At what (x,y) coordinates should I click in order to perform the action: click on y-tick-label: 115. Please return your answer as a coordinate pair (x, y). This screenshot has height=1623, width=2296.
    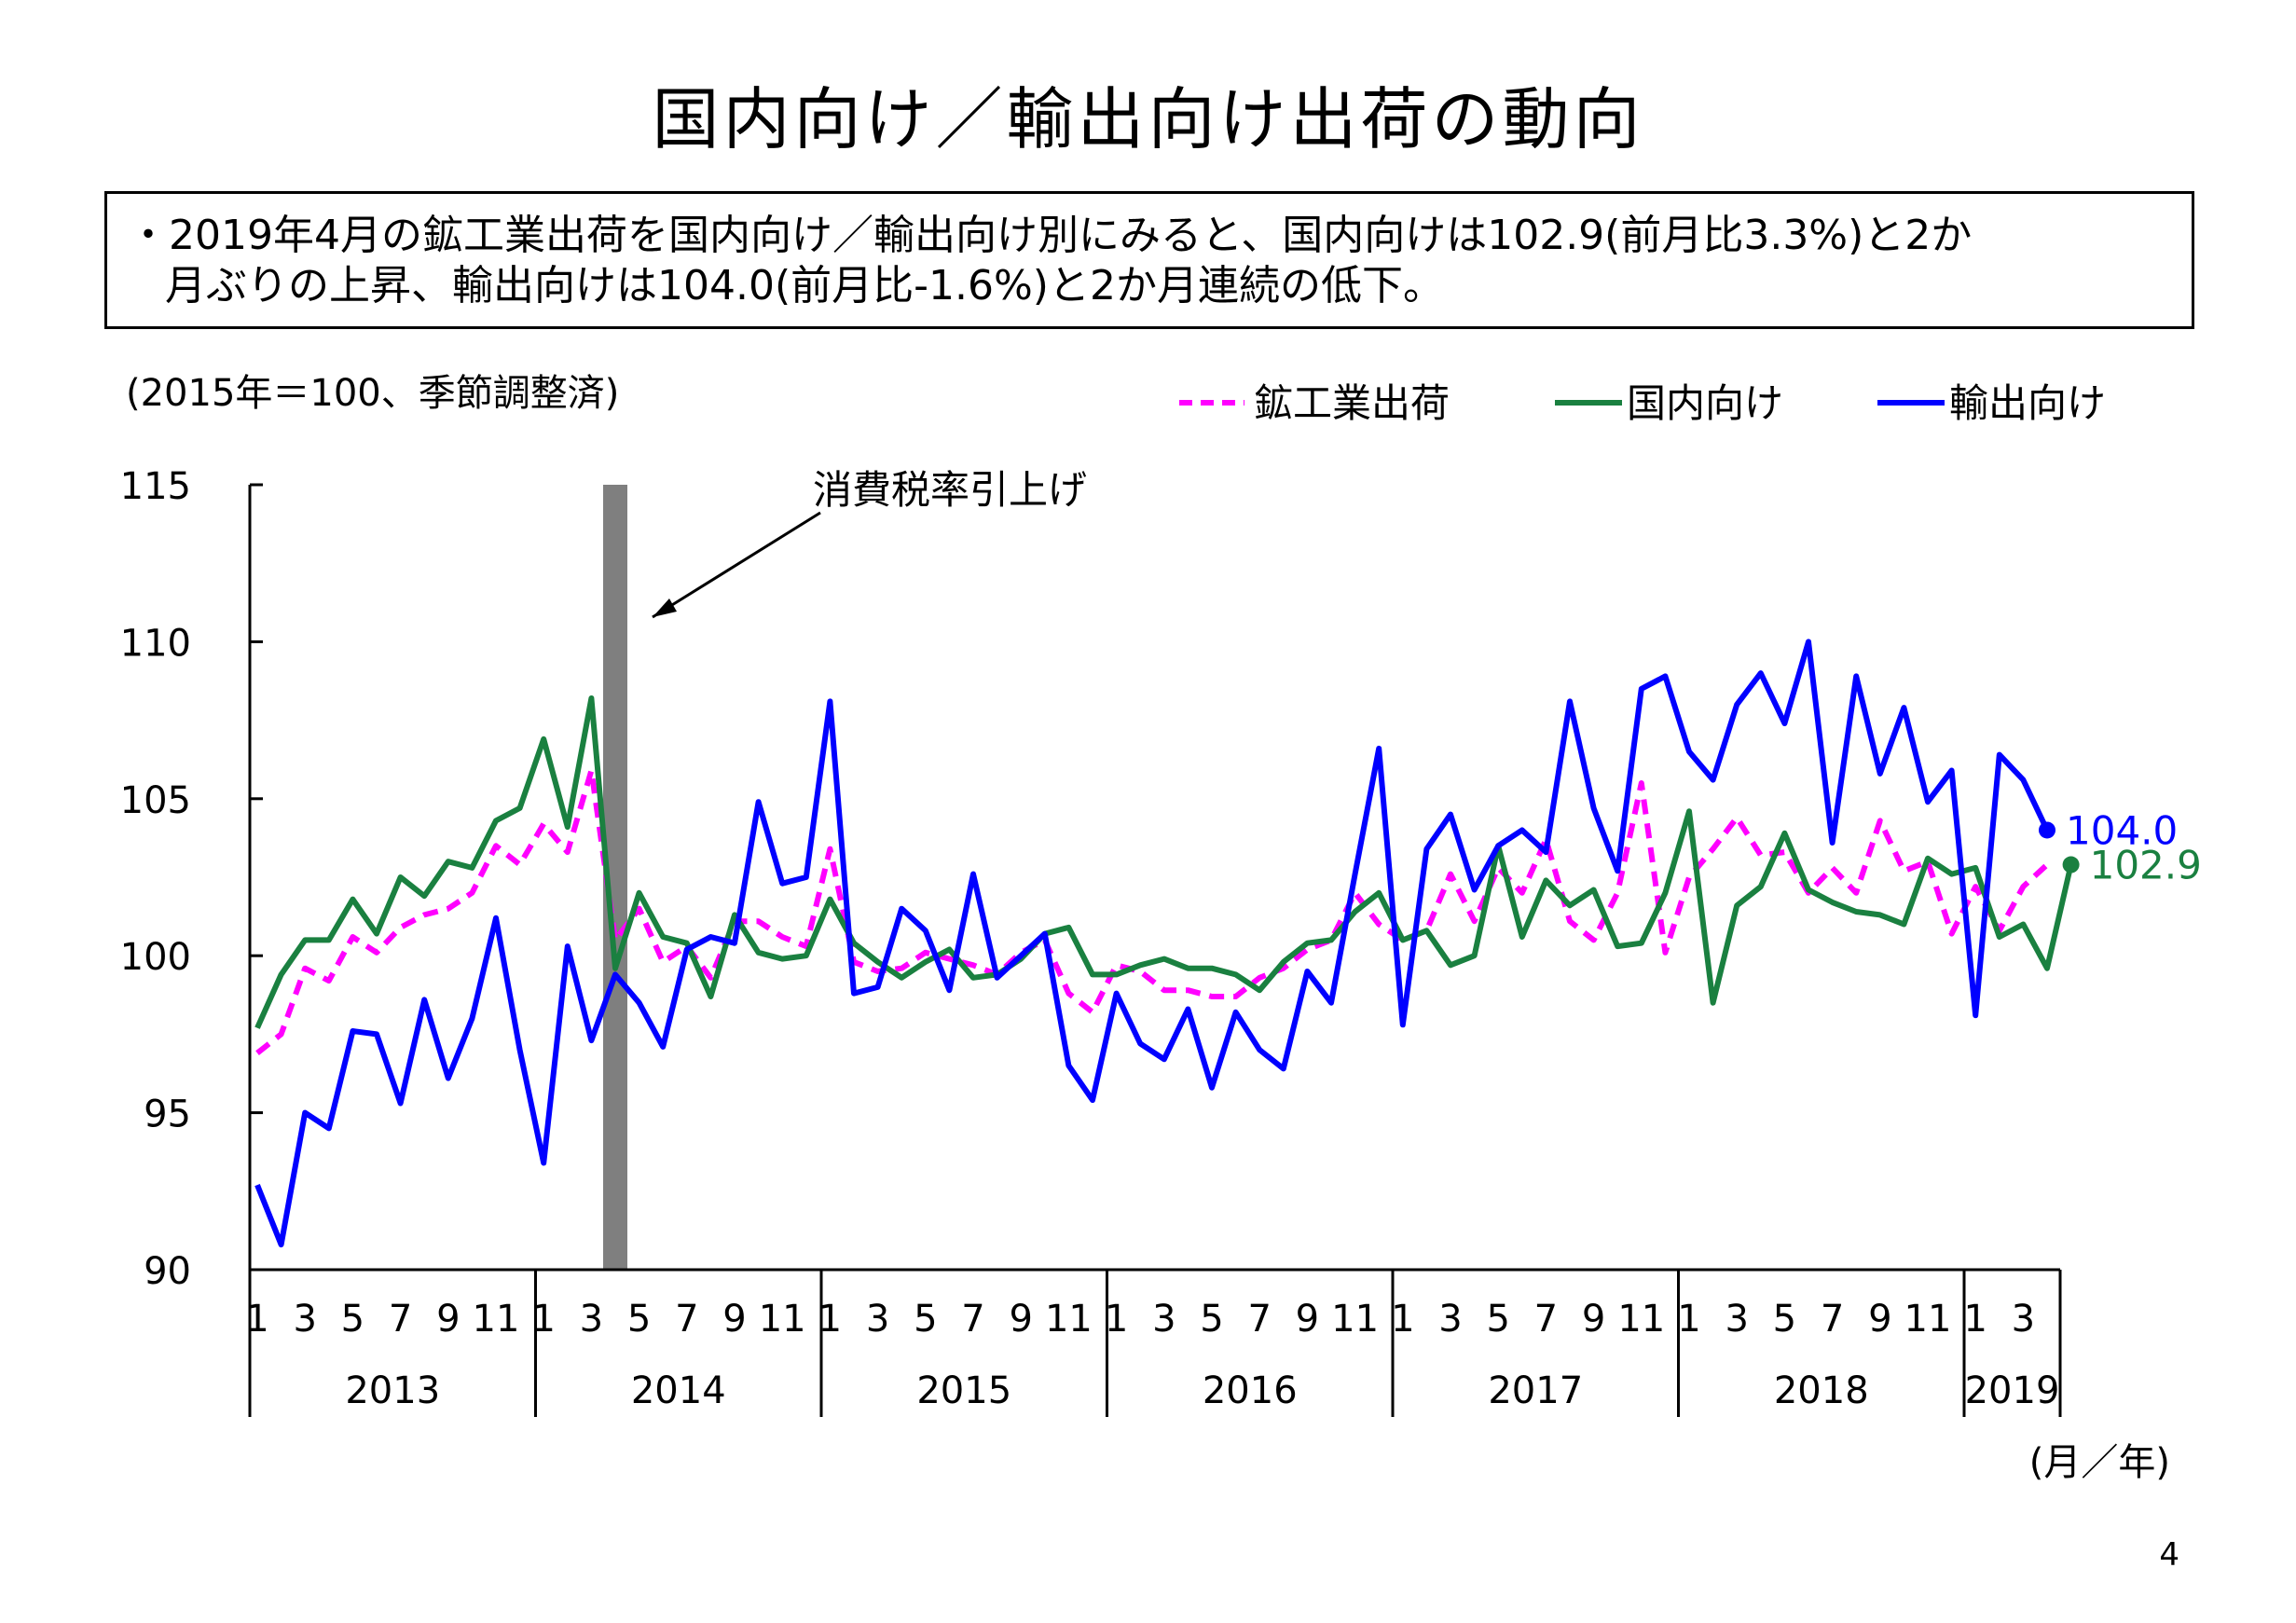
    Looking at the image, I should click on (155, 486).